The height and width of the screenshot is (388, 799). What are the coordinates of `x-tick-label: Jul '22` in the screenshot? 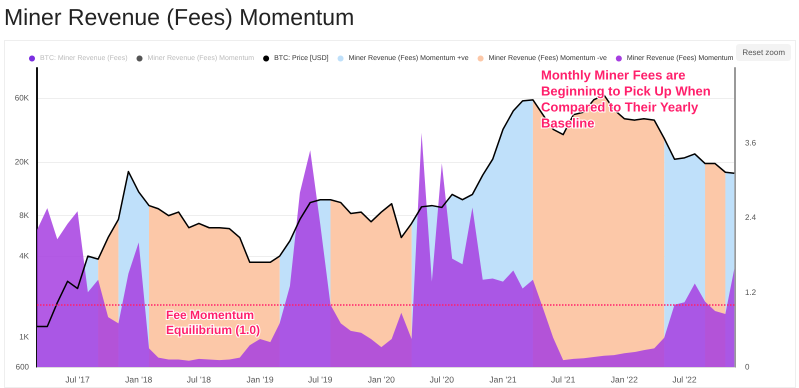 It's located at (684, 379).